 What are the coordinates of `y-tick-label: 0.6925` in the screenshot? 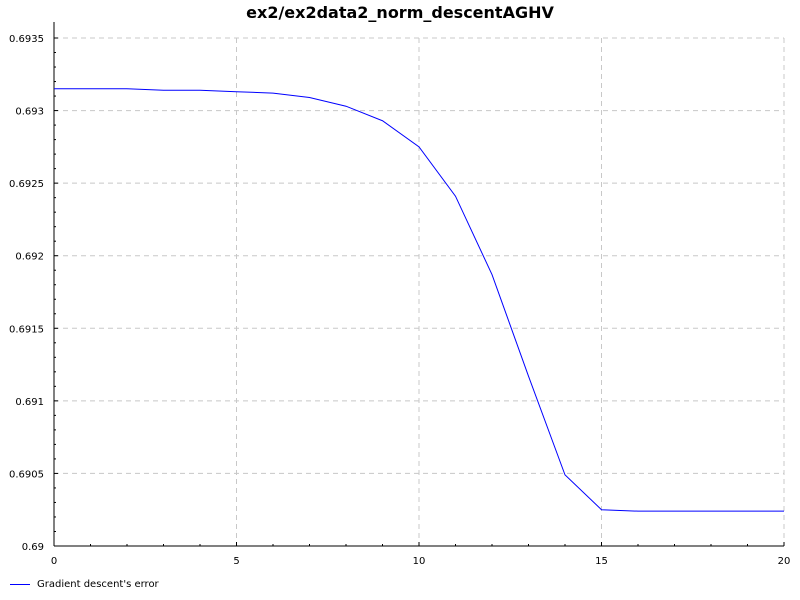 It's located at (26, 184).